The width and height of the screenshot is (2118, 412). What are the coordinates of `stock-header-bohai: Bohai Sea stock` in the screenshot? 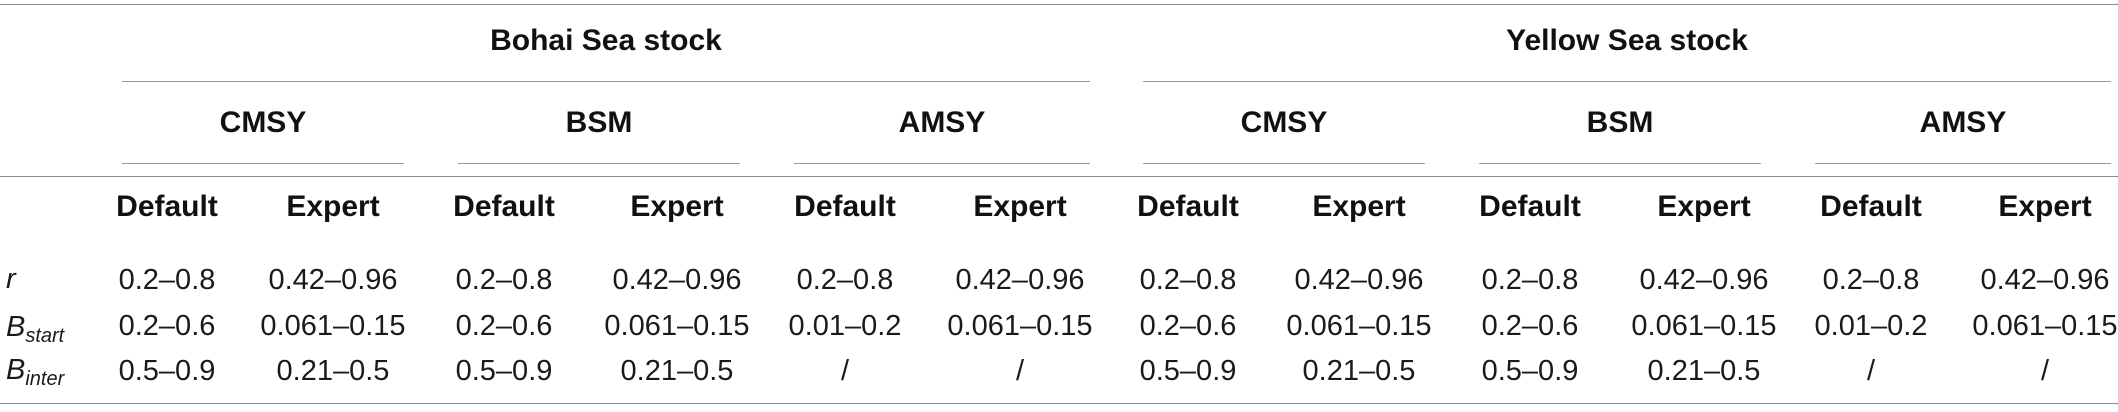 It's located at (606, 40).